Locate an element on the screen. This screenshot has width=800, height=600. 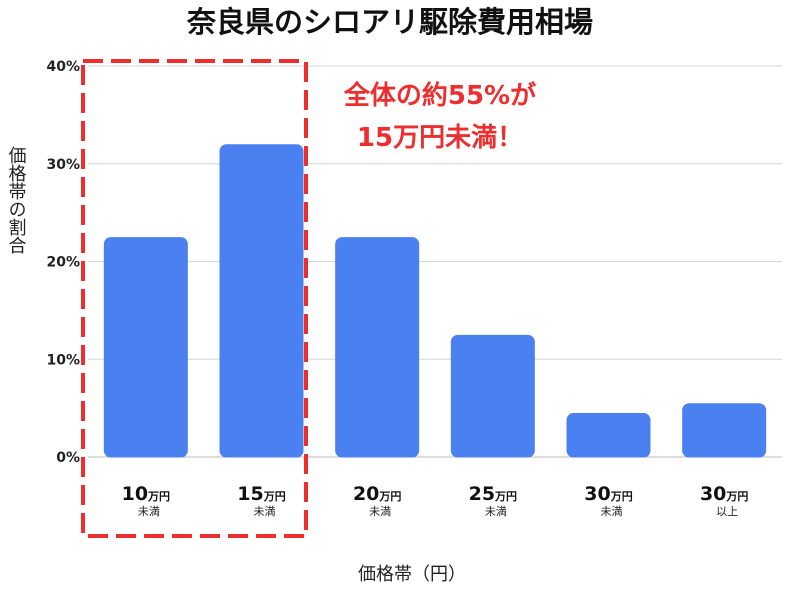
y-axis-title: 価格帯の割合 is located at coordinates (16, 200).